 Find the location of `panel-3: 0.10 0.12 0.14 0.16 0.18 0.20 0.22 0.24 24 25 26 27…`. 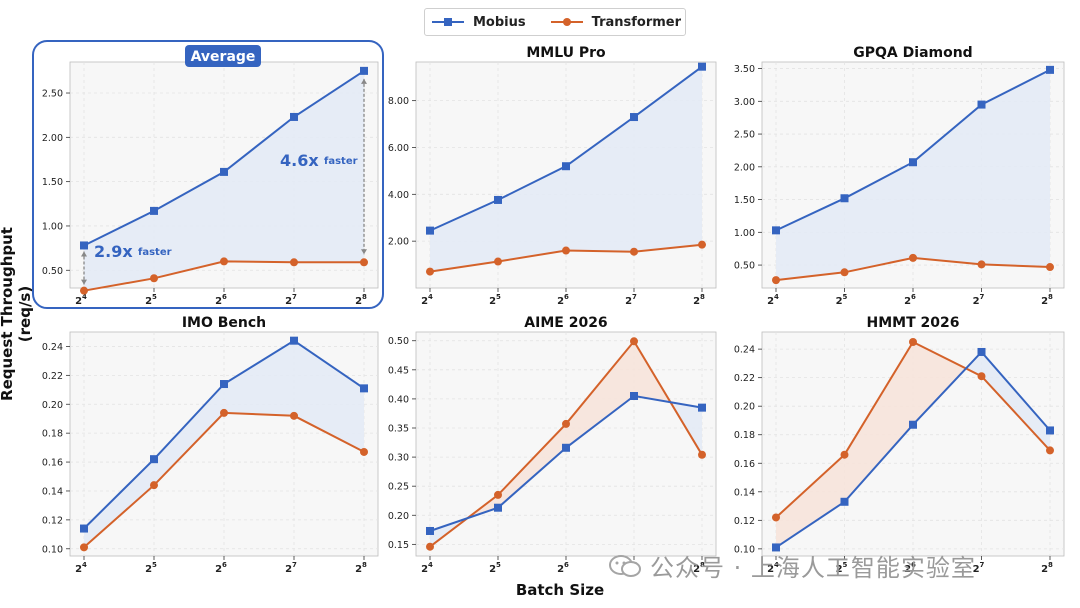

panel-3: 0.10 0.12 0.14 0.16 0.18 0.20 0.22 0.24 24 25 26 27… is located at coordinates (210, 445).